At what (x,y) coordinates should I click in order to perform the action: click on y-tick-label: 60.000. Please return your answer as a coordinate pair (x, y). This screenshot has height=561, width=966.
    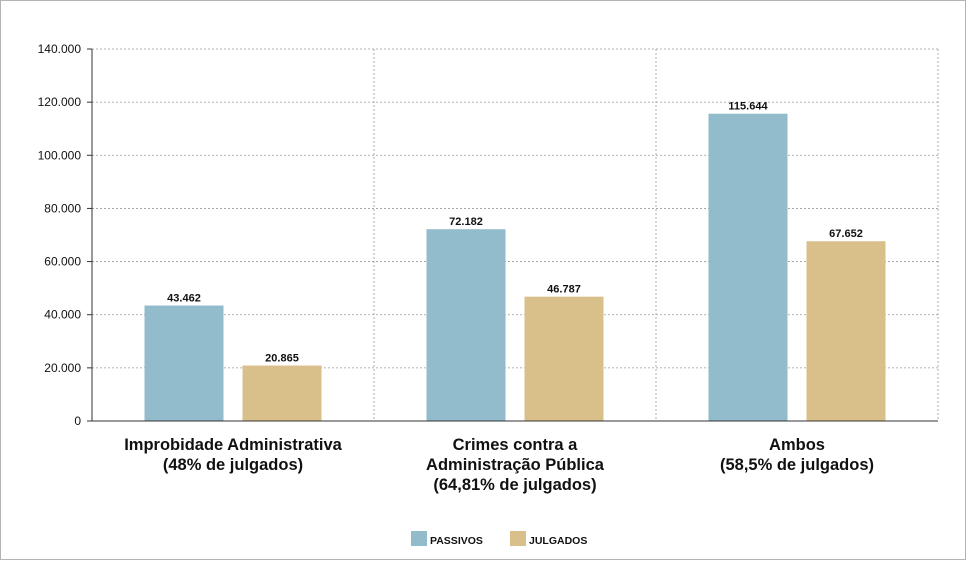
    Looking at the image, I should click on (62, 262).